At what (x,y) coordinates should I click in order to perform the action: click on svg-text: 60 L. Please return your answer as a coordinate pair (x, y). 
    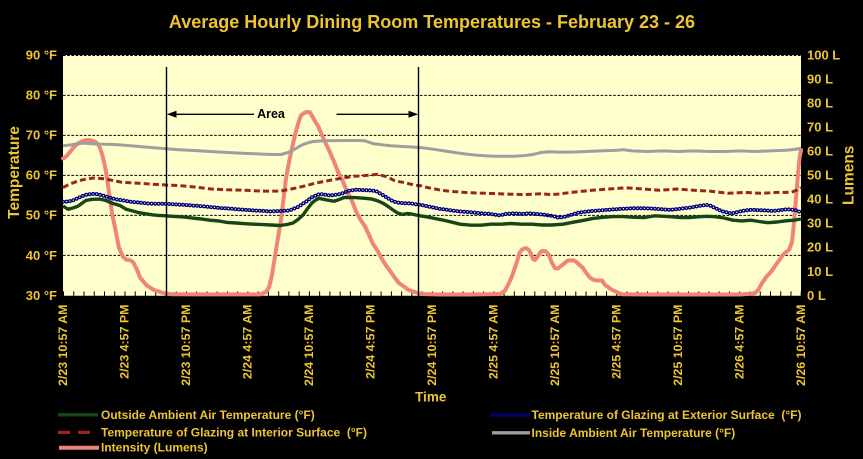
    Looking at the image, I should click on (820, 151).